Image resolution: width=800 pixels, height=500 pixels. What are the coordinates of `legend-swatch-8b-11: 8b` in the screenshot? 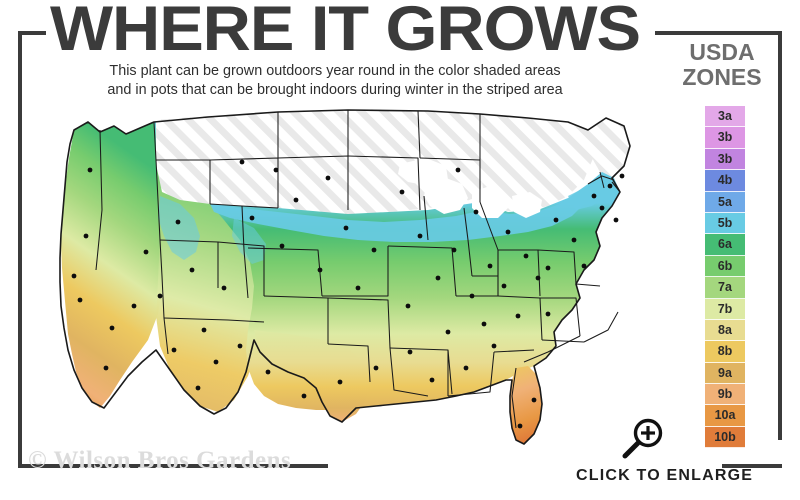 It's located at (725, 352).